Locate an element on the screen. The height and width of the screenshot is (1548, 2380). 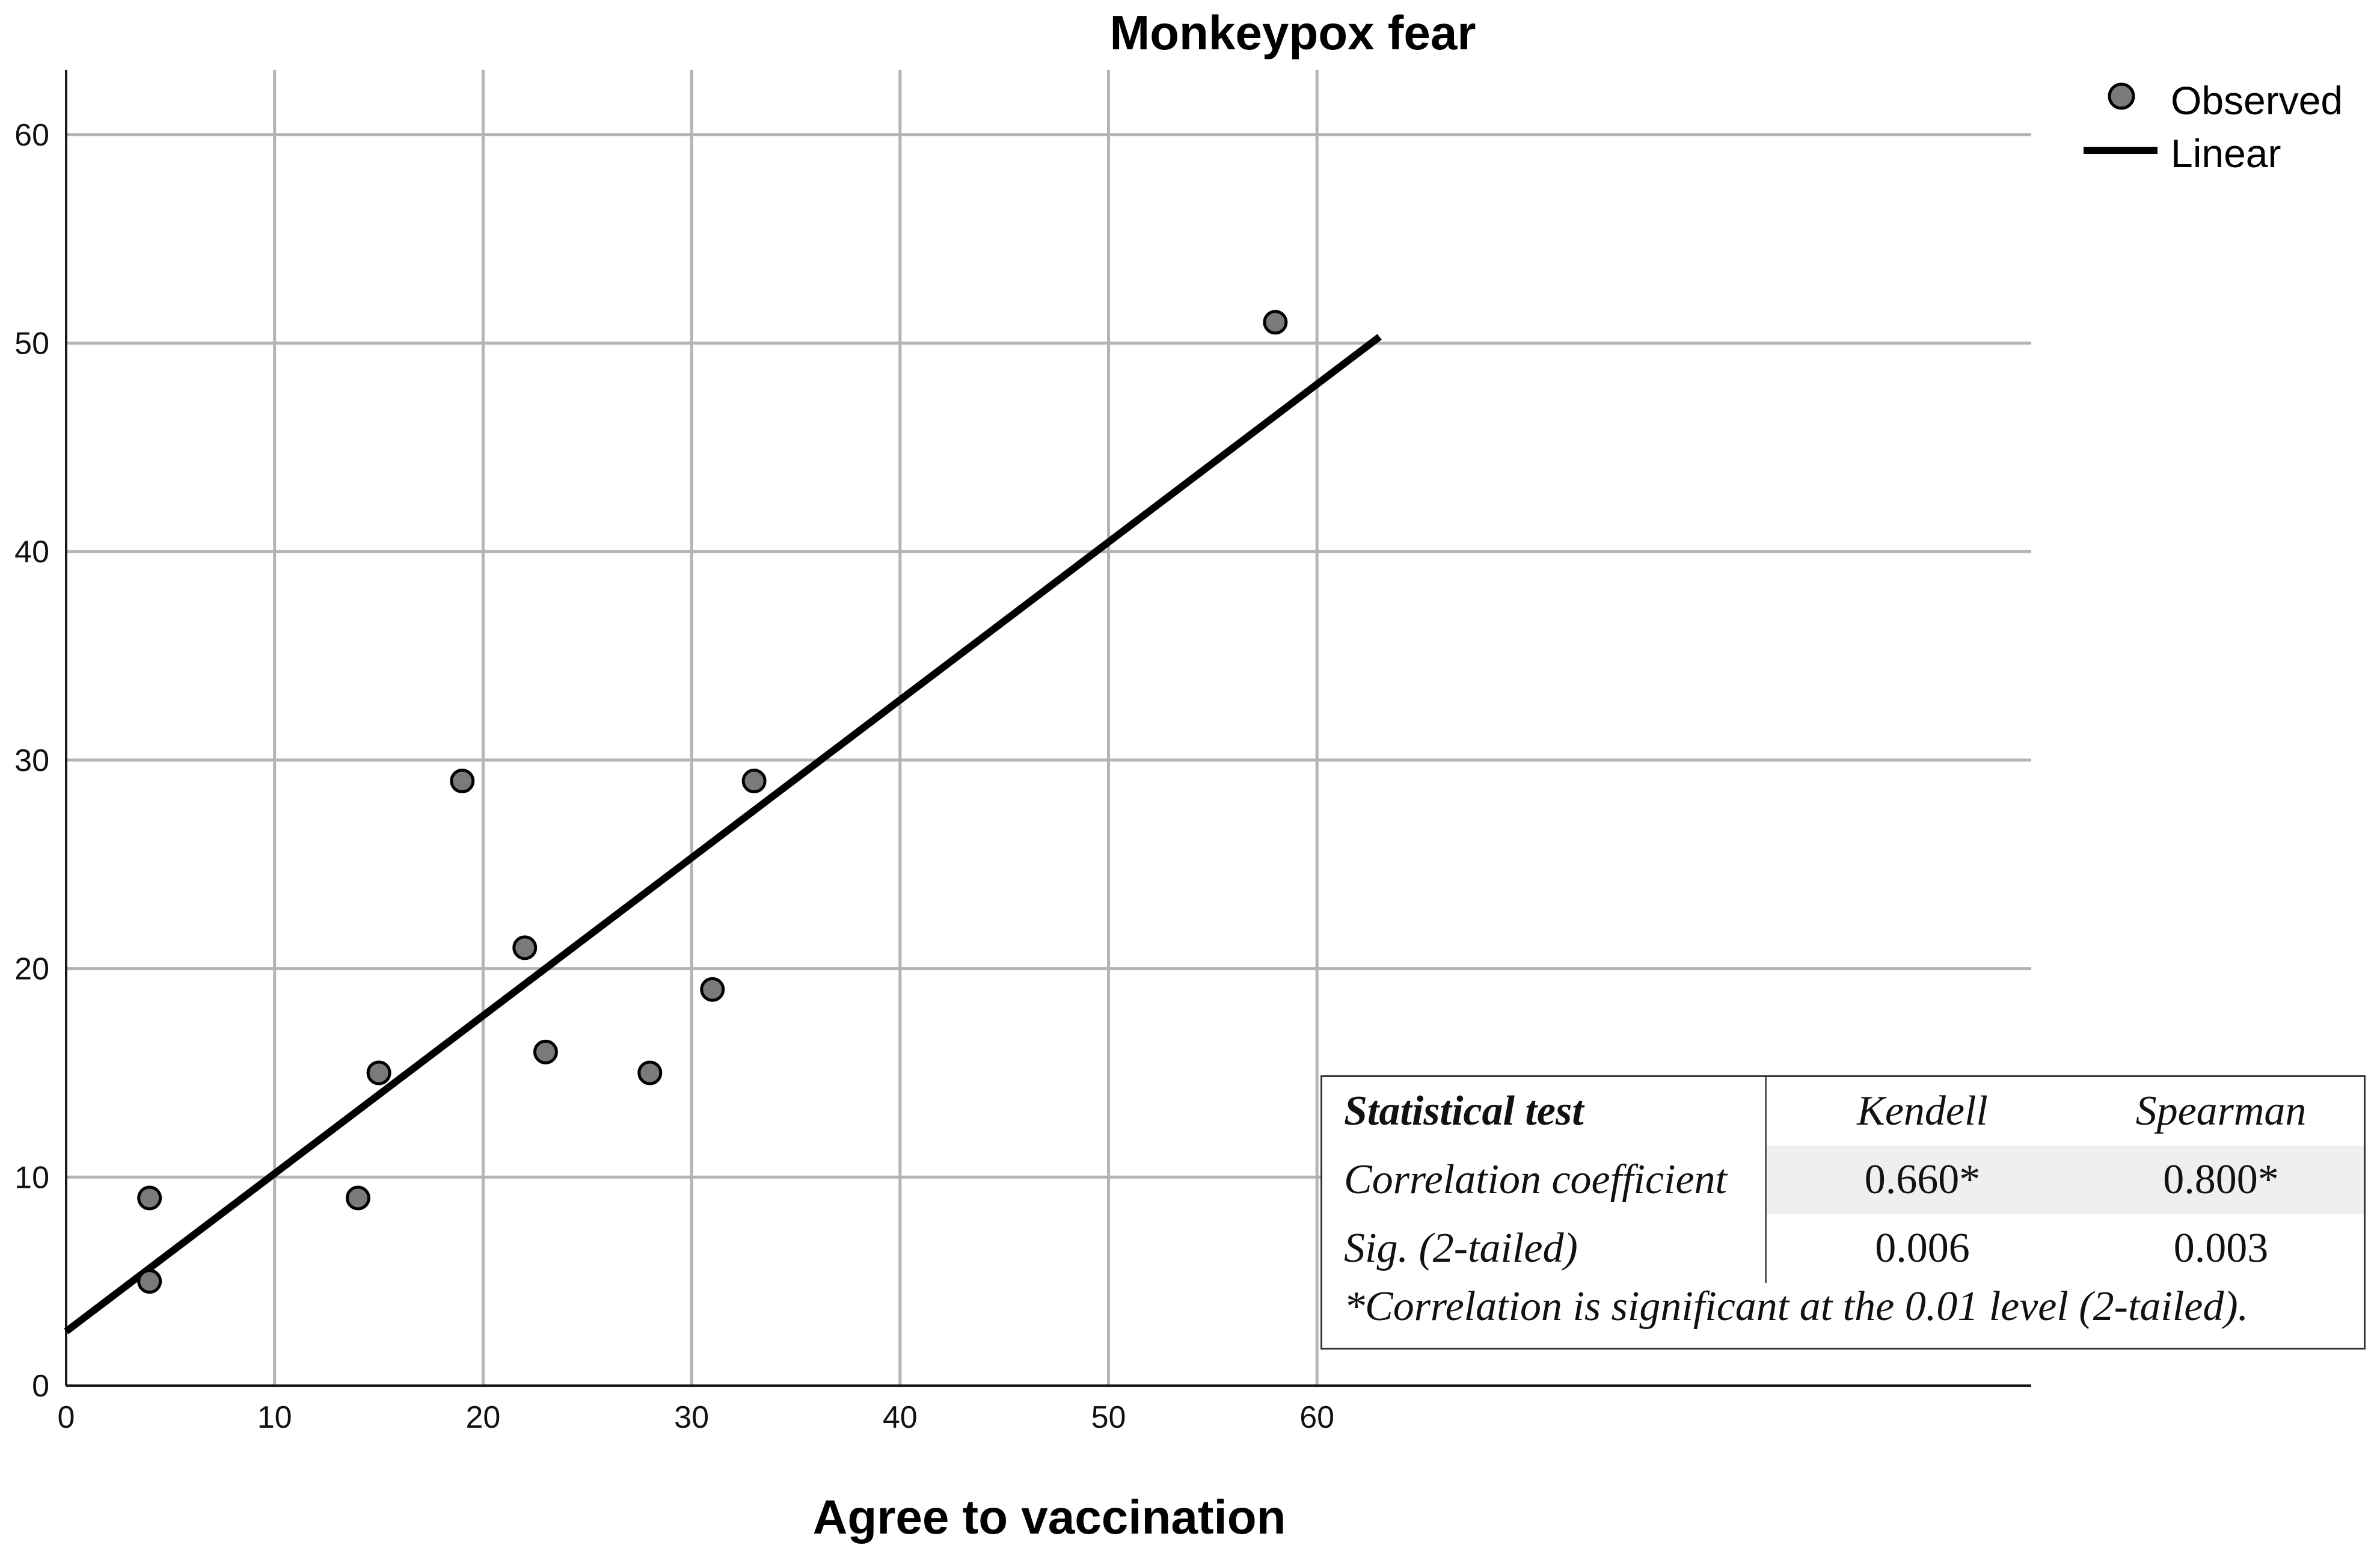
stats-row-label: Correlation coefficient is located at coordinates (1536, 1179).